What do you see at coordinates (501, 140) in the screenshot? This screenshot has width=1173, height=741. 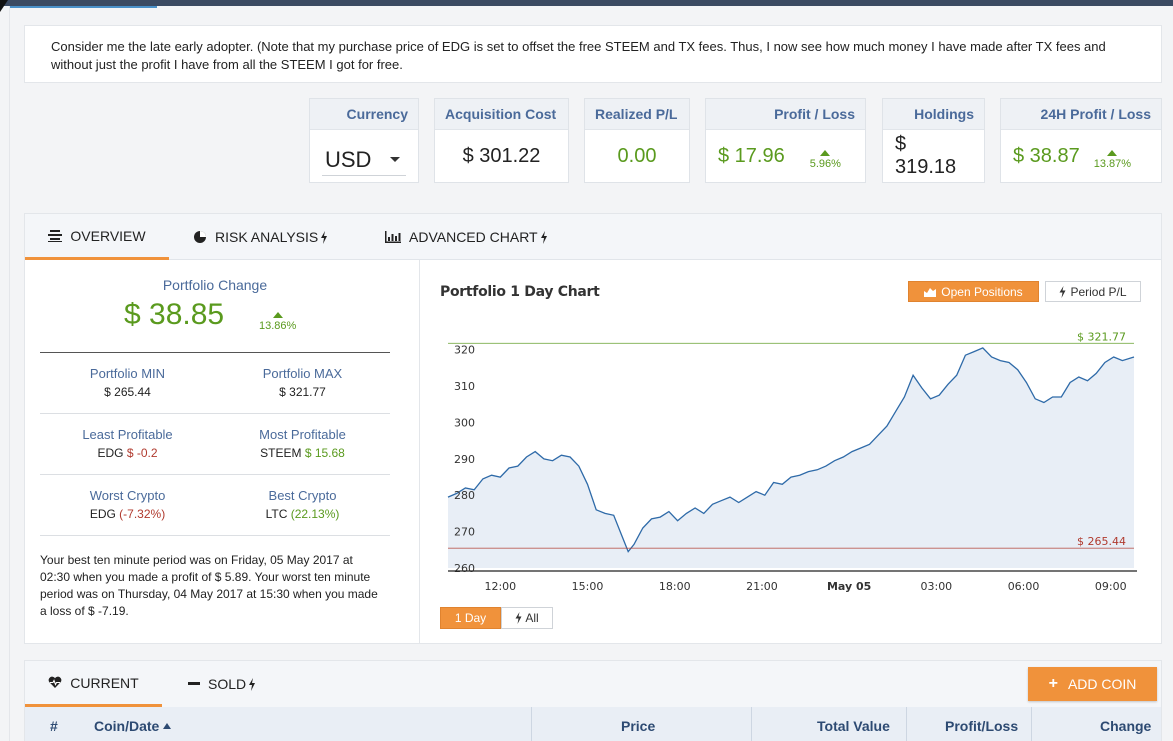 I see `acquisition-cost-card: Acquisition Cost $ 301.22` at bounding box center [501, 140].